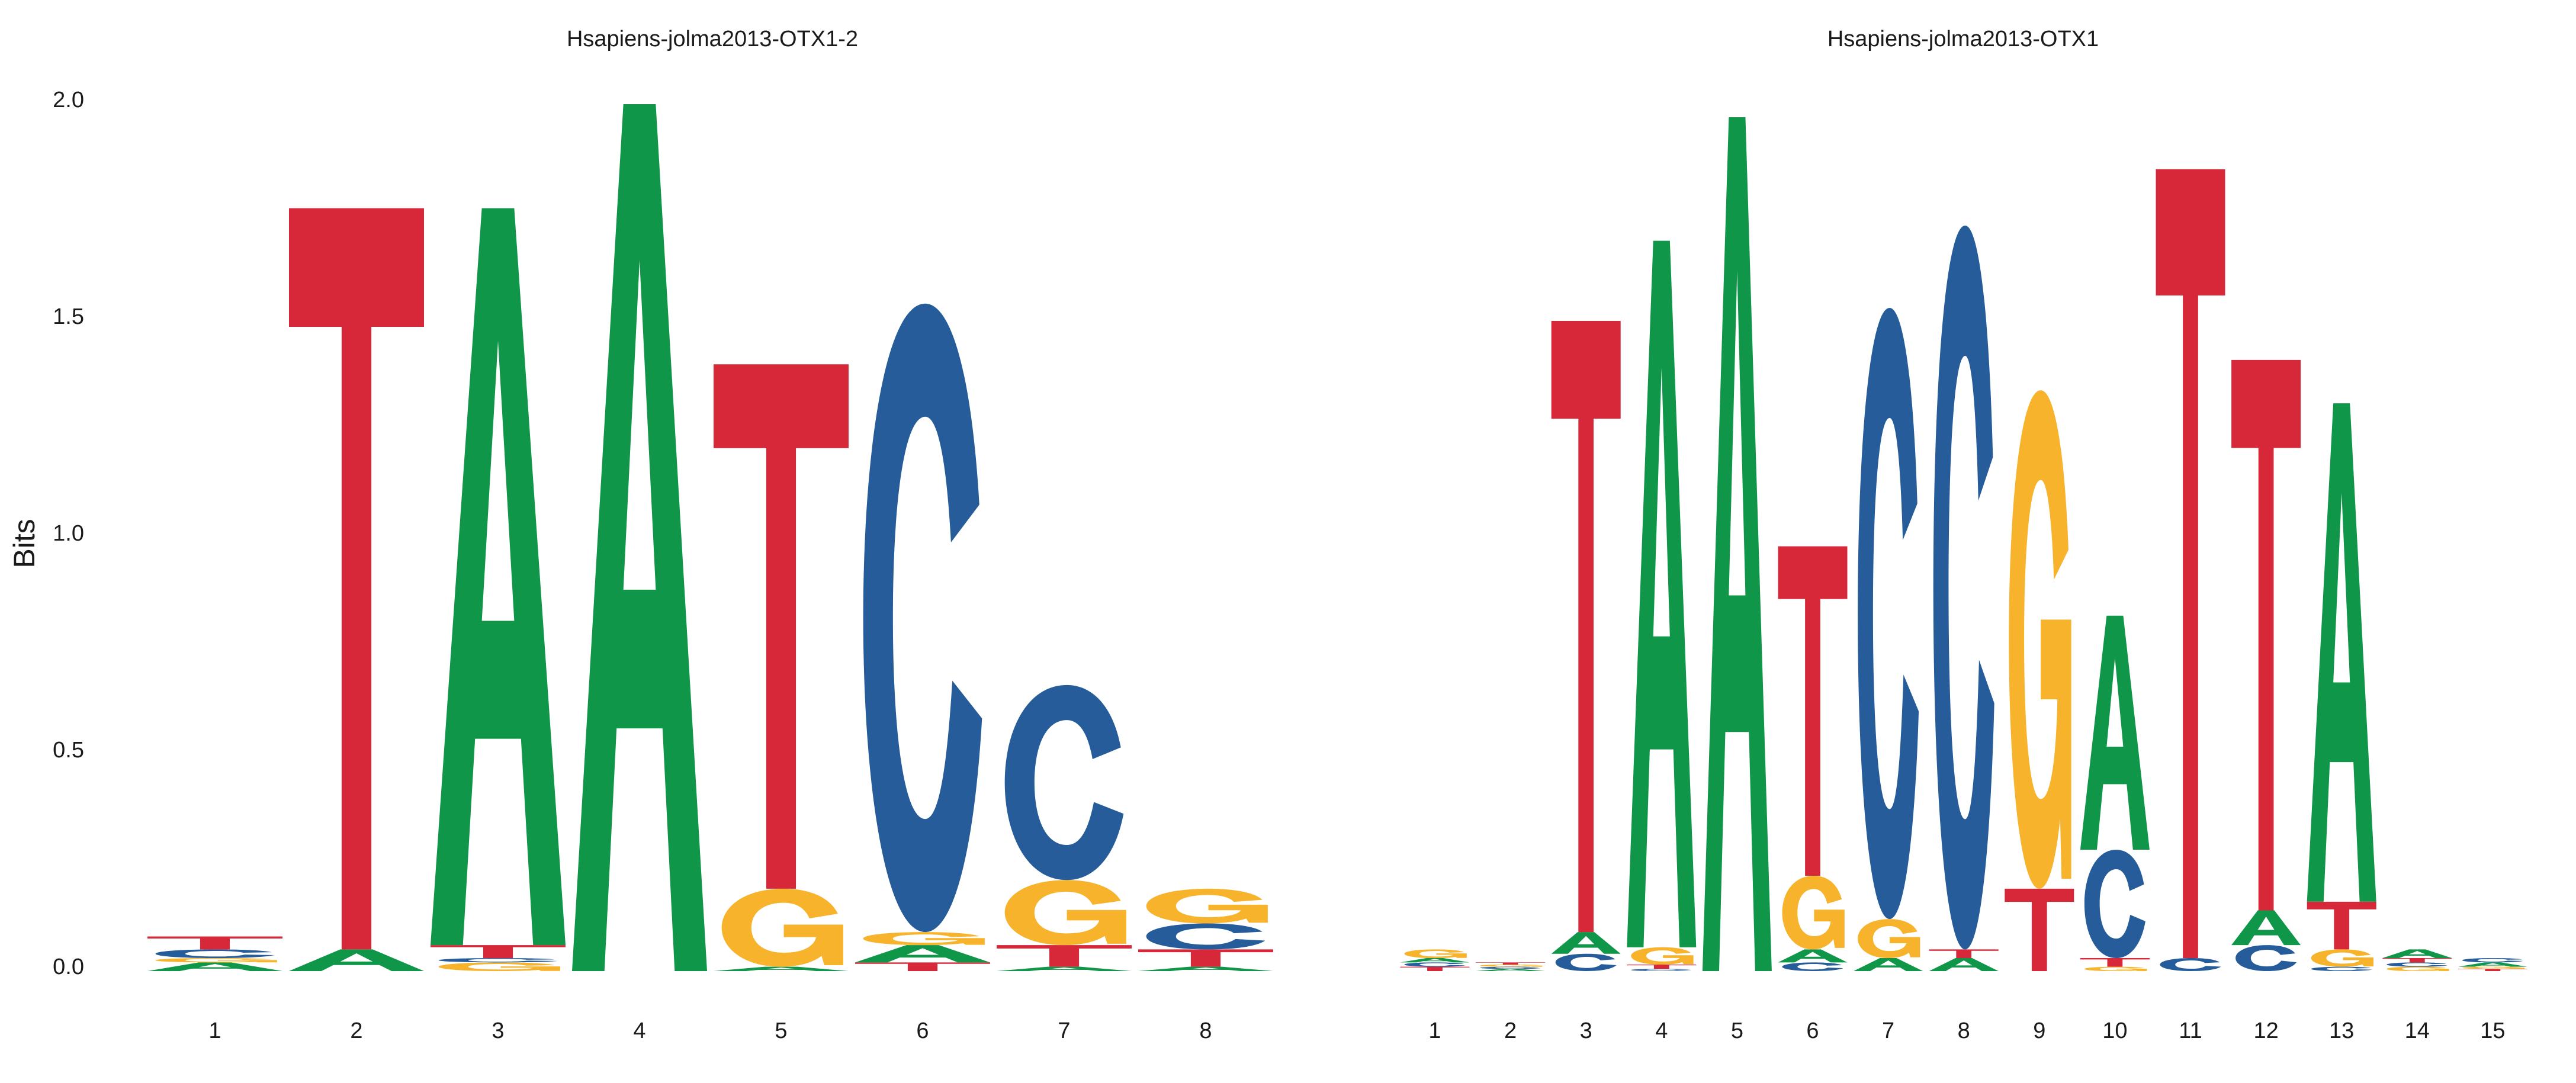  What do you see at coordinates (68, 317) in the screenshot?
I see `y-tick-label: 1.5` at bounding box center [68, 317].